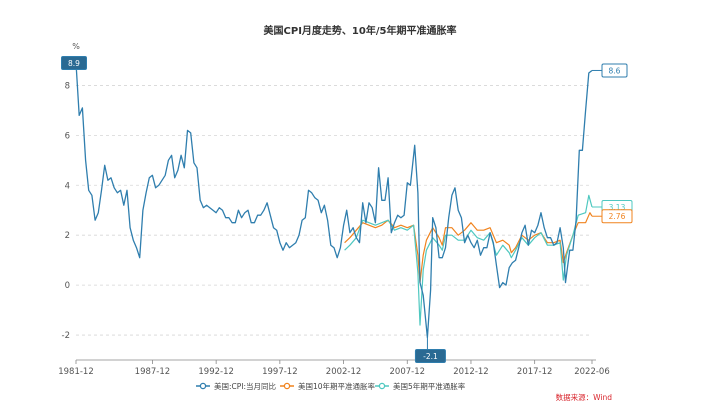 This screenshot has height=415, width=720. I want to click on callout-label-4: 2.76, so click(617, 216).